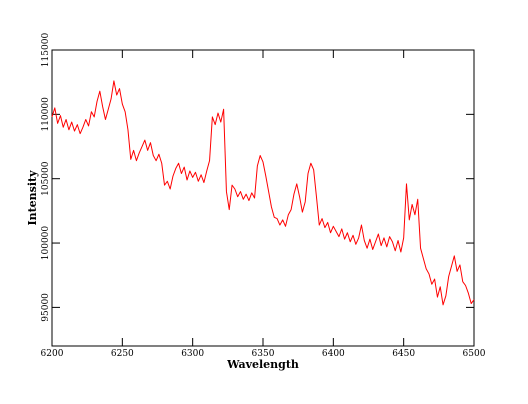 This screenshot has height=404, width=528. What do you see at coordinates (403, 354) in the screenshot?
I see `x-tick-label: 6450` at bounding box center [403, 354].